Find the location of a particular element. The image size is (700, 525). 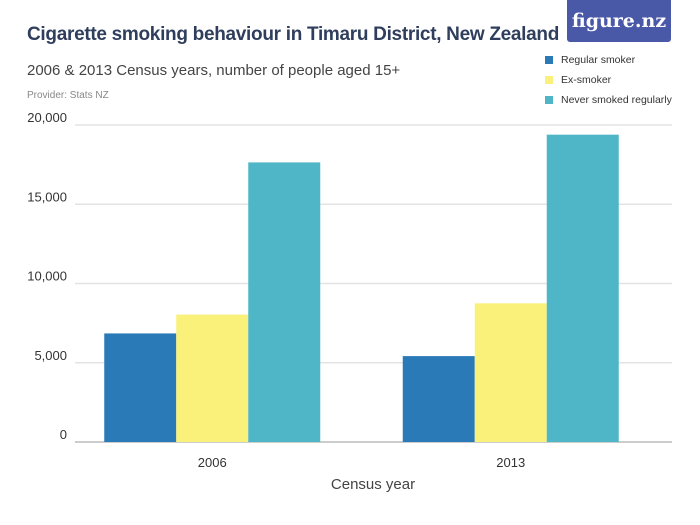

figure-nz-logo: figure.nz is located at coordinates (619, 21).